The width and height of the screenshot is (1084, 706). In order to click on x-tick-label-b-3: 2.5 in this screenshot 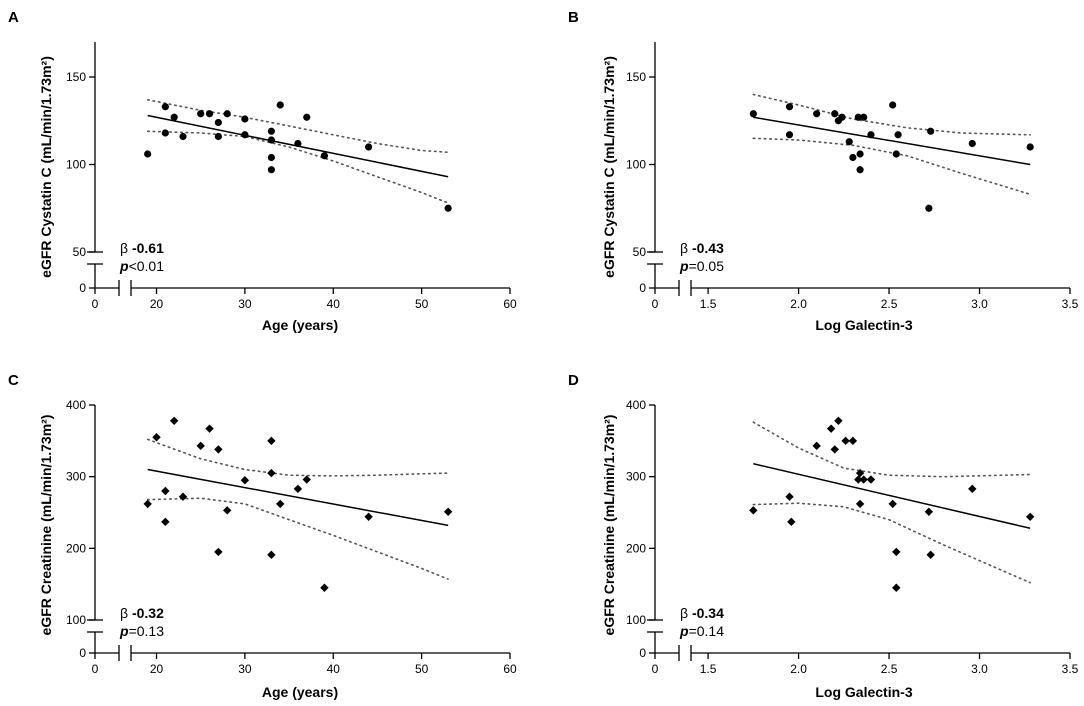, I will do `click(889, 304)`.